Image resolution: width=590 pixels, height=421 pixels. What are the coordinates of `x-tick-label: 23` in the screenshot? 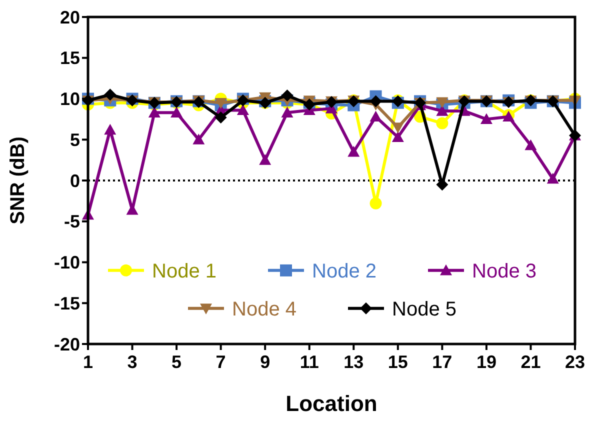 It's located at (575, 362).